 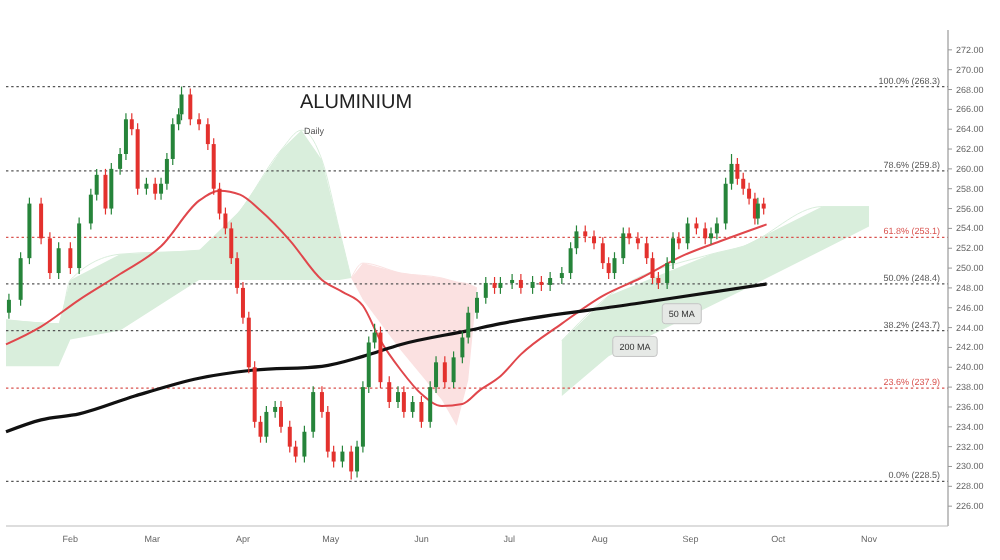 What do you see at coordinates (356, 103) in the screenshot?
I see `text: ALUMINIUM` at bounding box center [356, 103].